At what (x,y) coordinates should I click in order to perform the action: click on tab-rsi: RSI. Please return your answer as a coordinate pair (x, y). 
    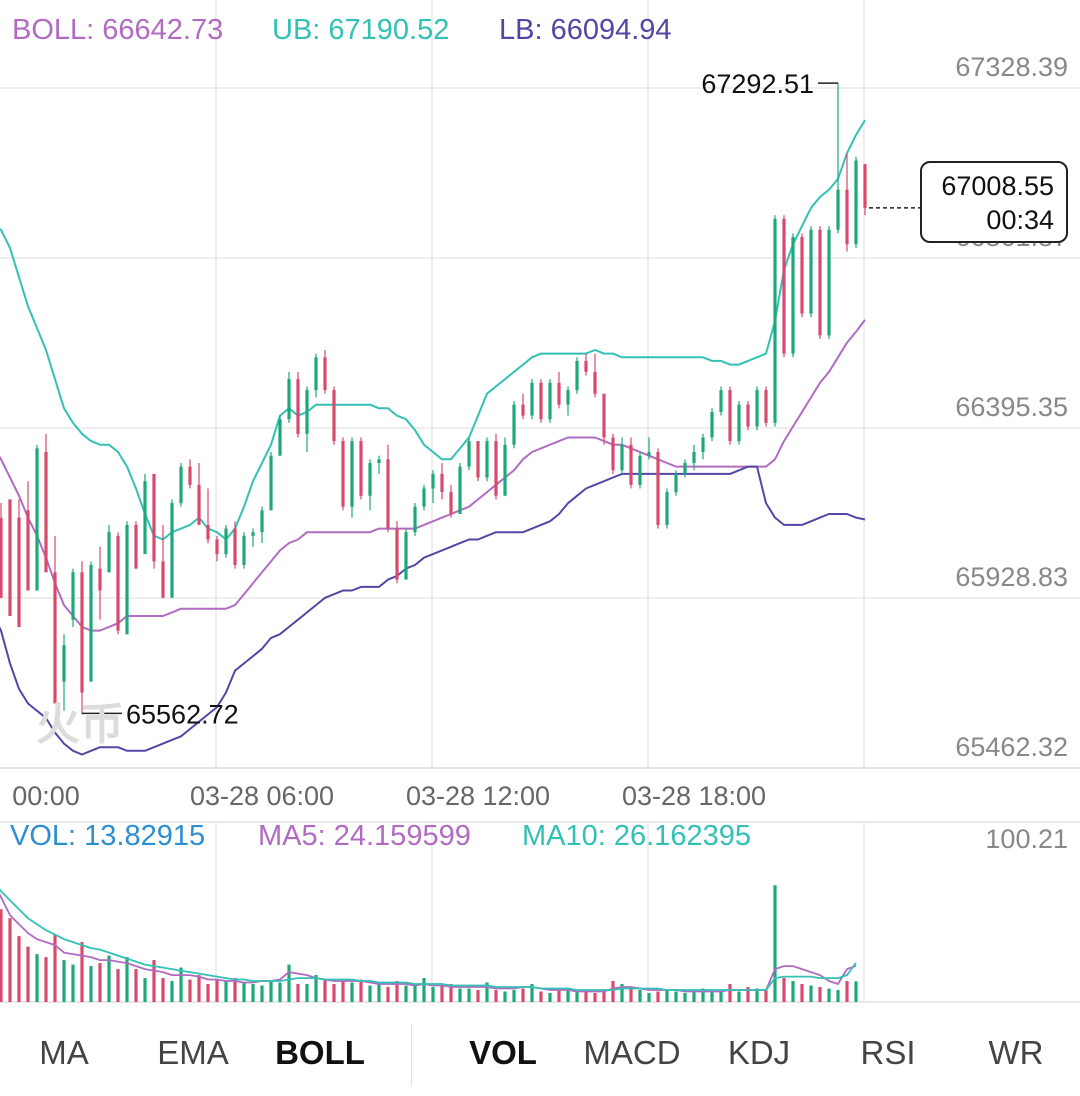
    Looking at the image, I should click on (888, 1052).